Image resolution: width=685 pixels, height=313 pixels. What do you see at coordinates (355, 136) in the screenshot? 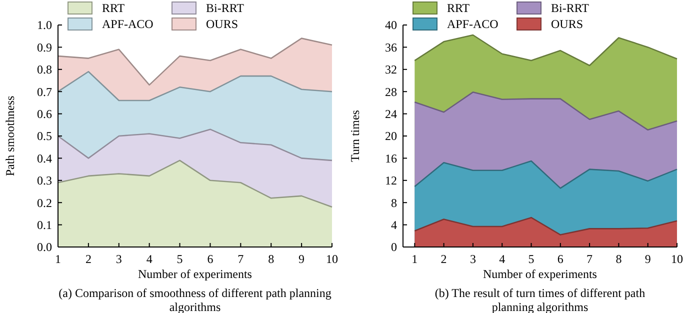
I see `y-axis-title: Turn times` at bounding box center [355, 136].